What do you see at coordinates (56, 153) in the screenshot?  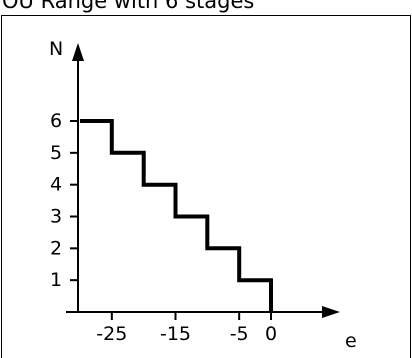 I see `y-tick-label: 5` at bounding box center [56, 153].